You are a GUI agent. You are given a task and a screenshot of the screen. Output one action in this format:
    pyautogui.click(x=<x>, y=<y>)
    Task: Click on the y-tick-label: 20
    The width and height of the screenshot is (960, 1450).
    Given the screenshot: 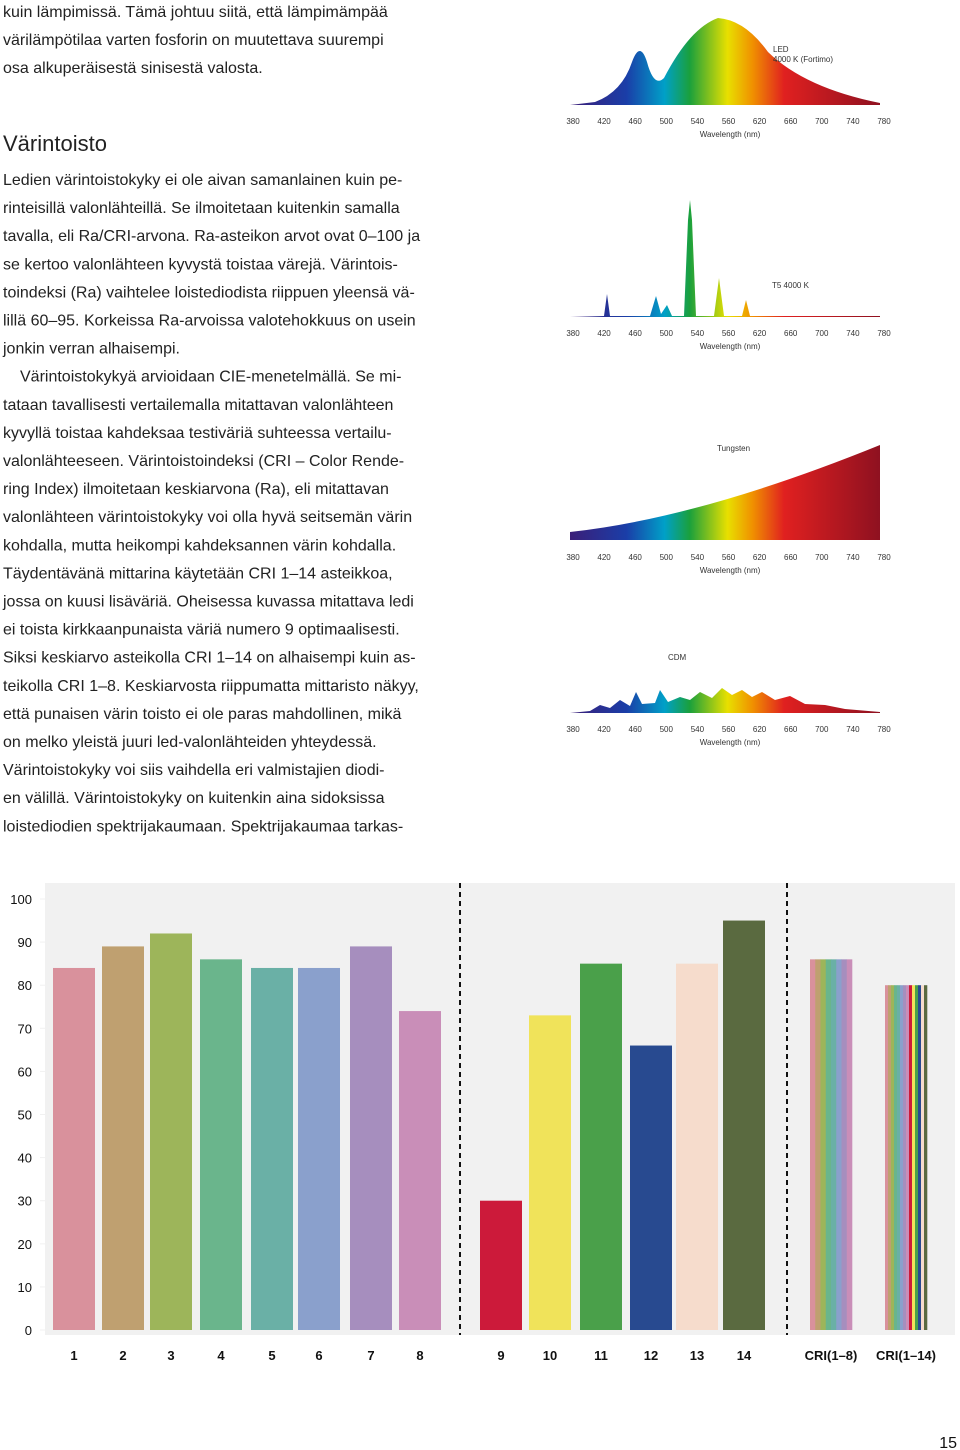 What is the action you would take?
    pyautogui.click(x=25, y=1244)
    